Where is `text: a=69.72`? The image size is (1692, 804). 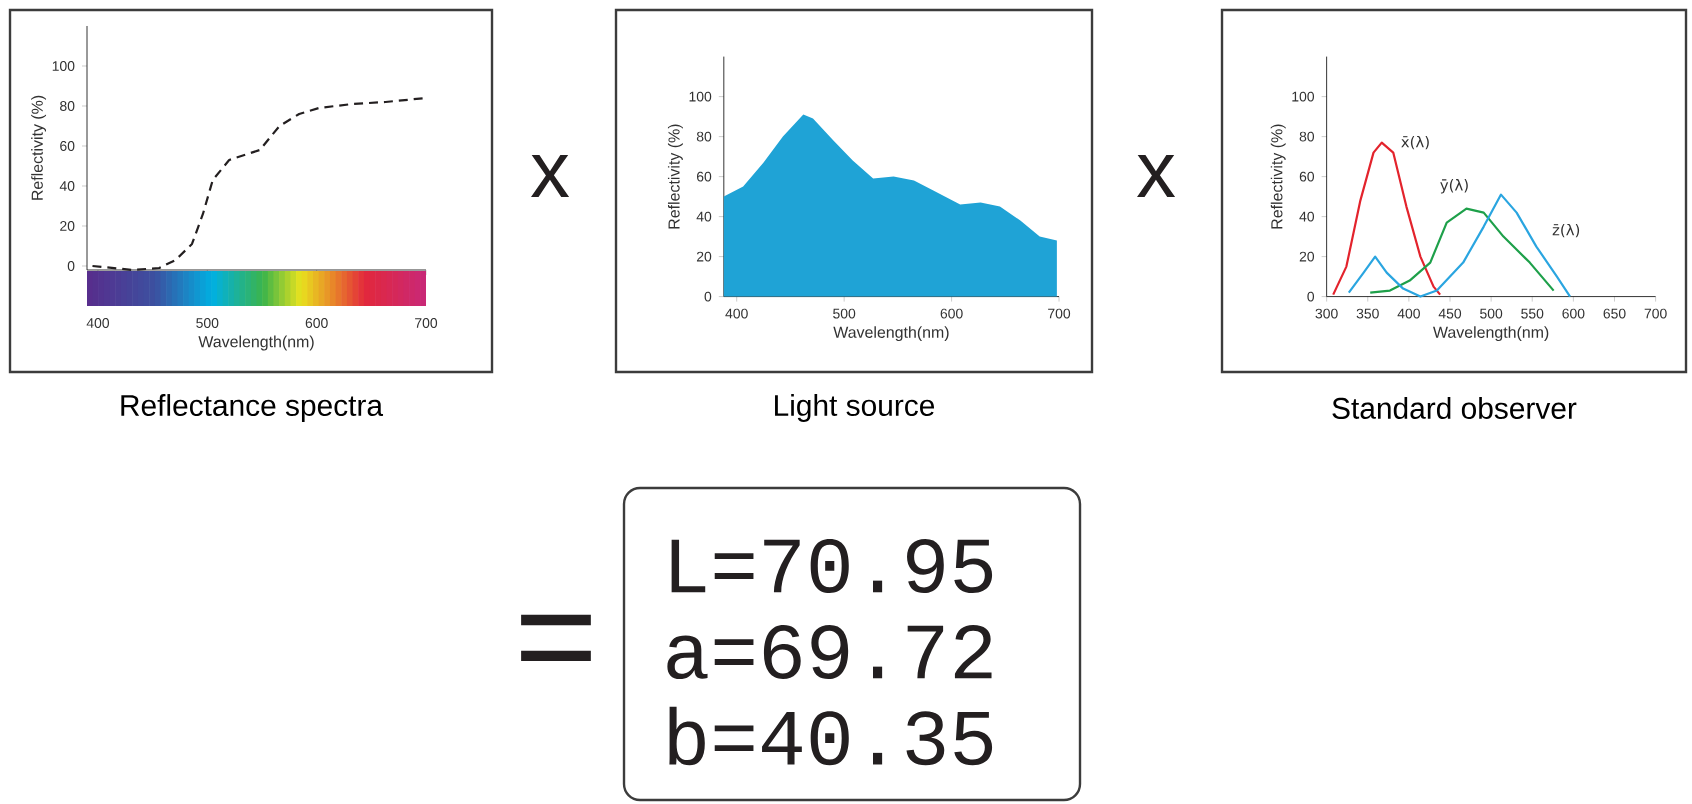
text: a=69.72 is located at coordinates (829, 652).